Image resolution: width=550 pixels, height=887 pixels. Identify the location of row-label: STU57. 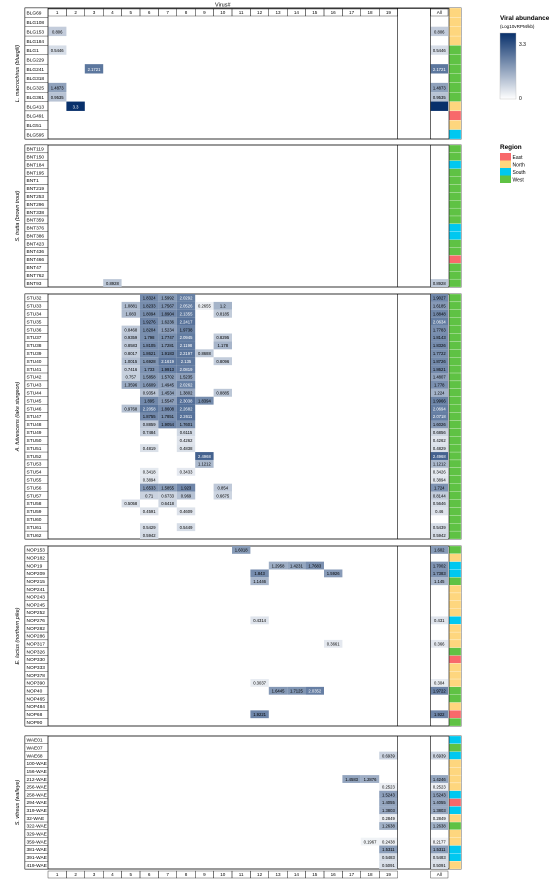
(34, 496).